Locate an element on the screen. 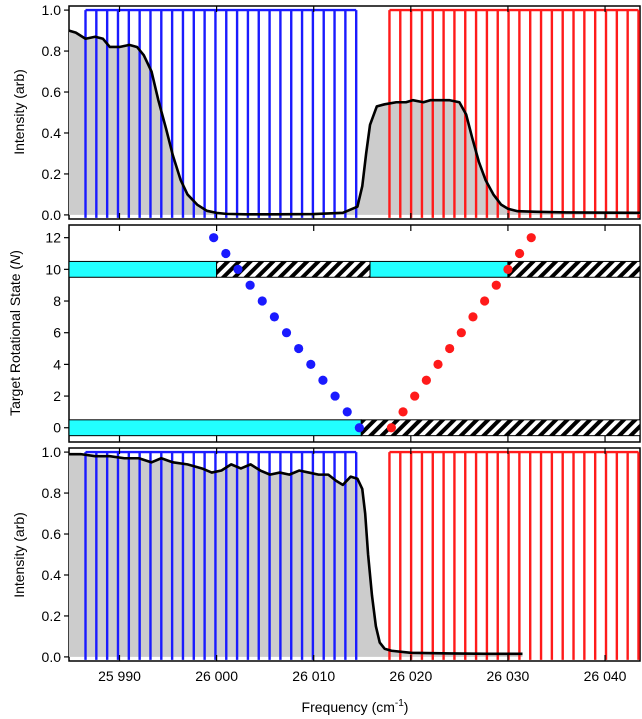  bottom-y-tick-label: 0.6 is located at coordinates (52, 534).